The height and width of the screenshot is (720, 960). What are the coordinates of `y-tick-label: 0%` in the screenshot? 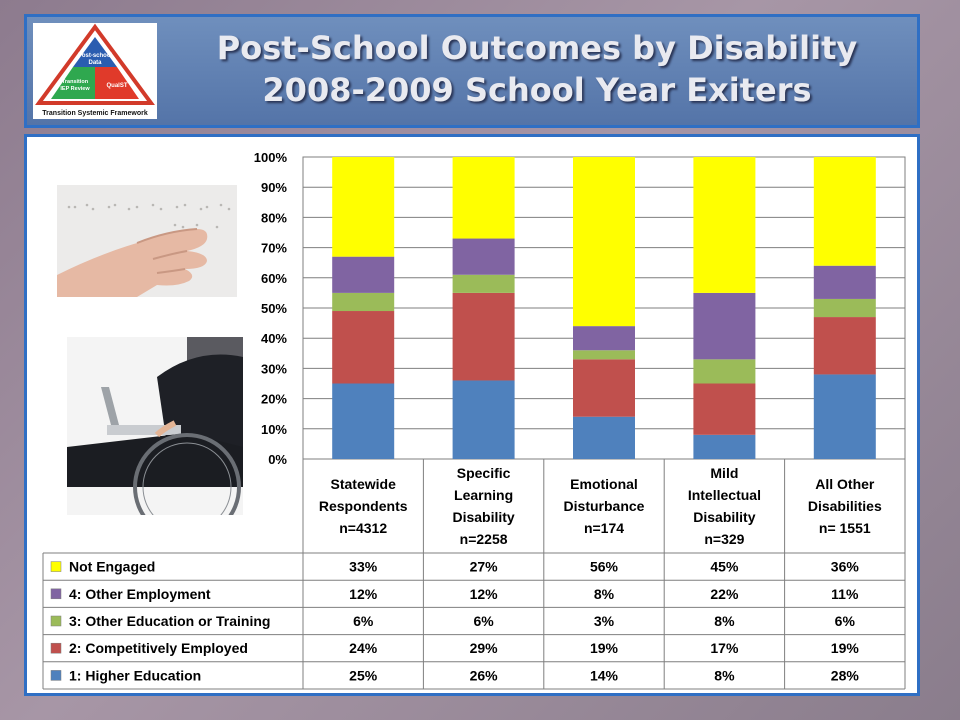 It's located at (277, 459).